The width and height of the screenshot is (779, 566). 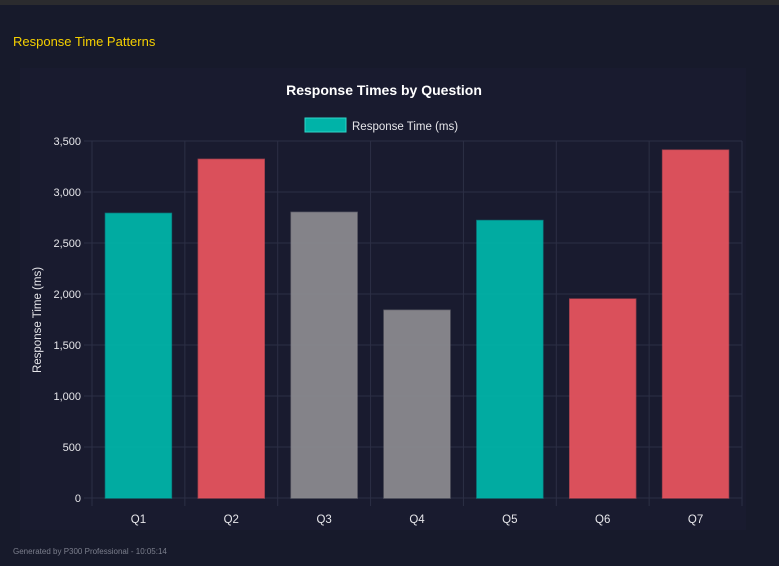 I want to click on x-tick-label: Q7, so click(x=695, y=520).